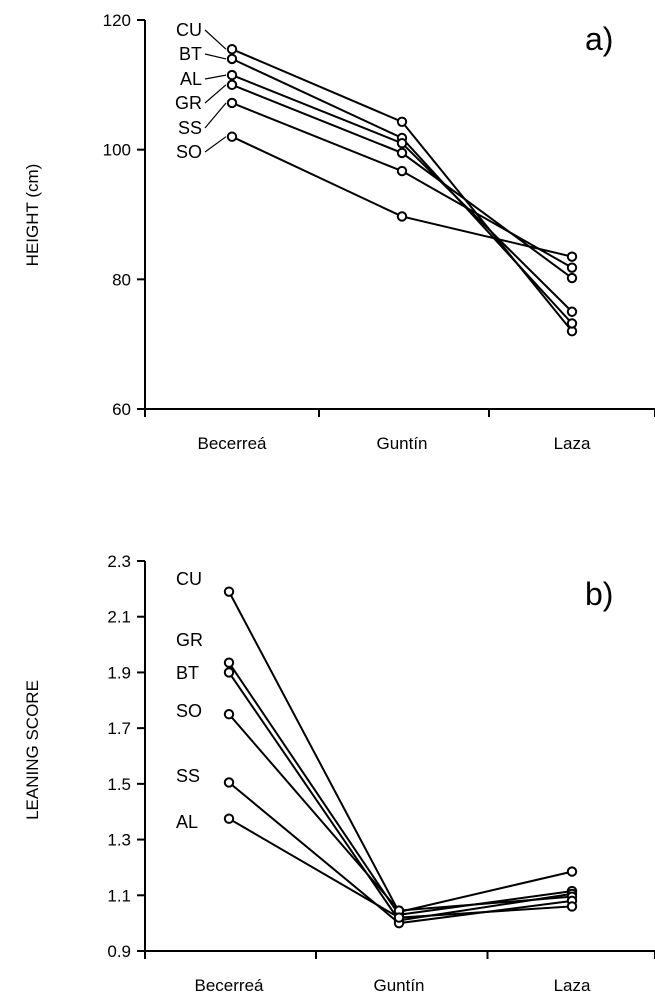 This screenshot has height=996, width=655. I want to click on y-tick-label: 80, so click(121, 279).